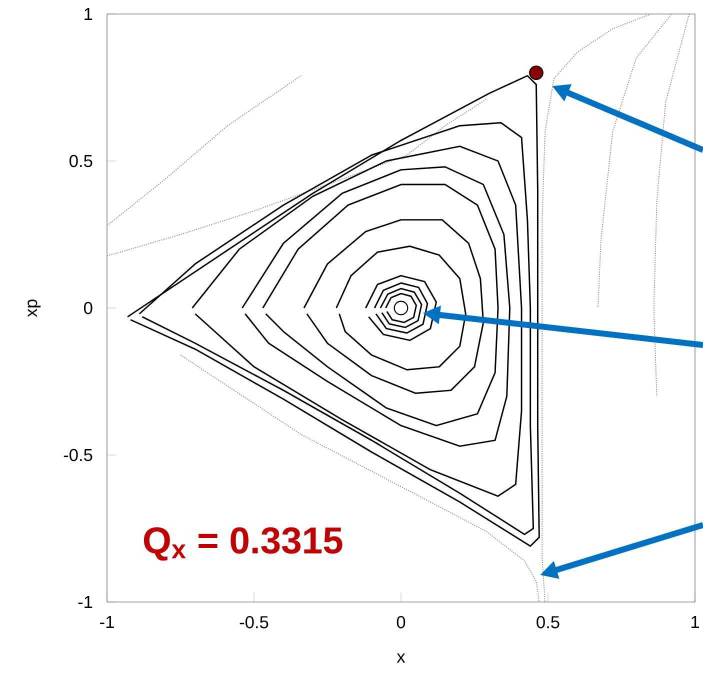 This screenshot has width=703, height=694. Describe the element at coordinates (243, 544) in the screenshot. I see `annotation: Q$_{x}$ = 0.3315` at that location.